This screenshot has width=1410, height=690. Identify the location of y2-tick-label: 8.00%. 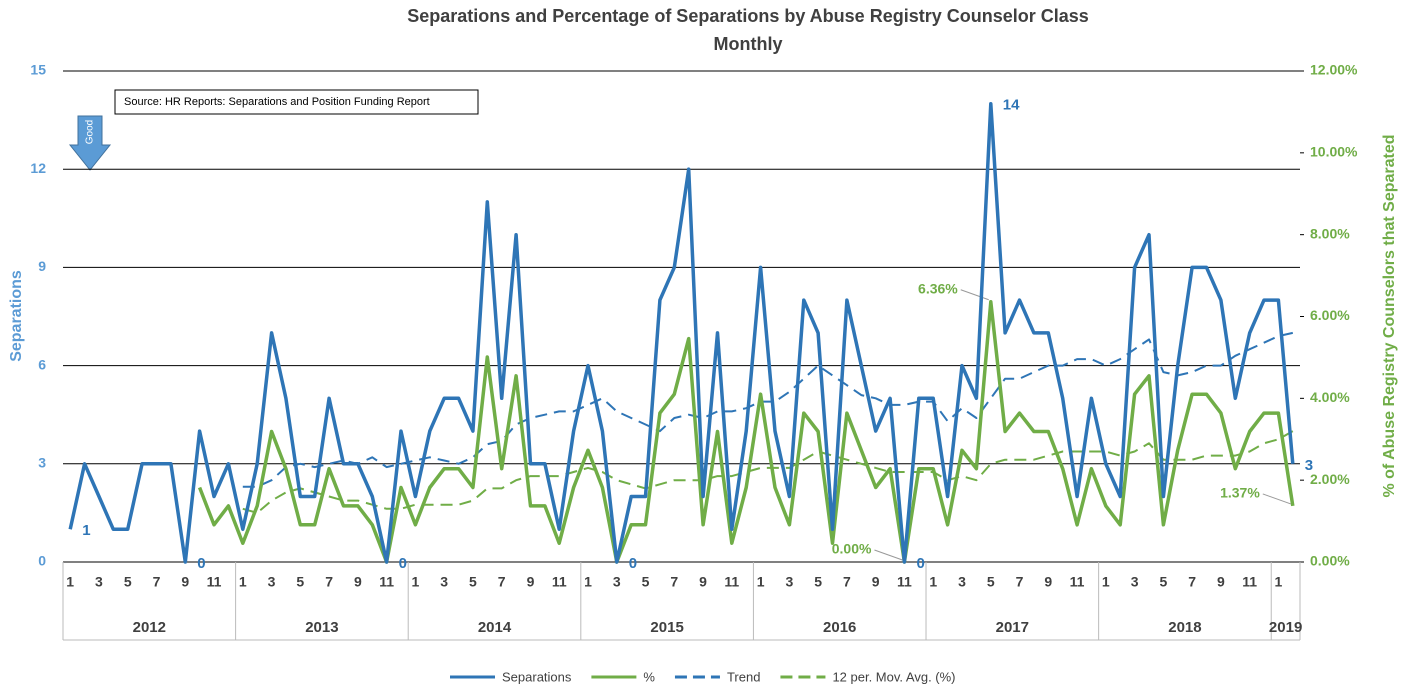
(1330, 233).